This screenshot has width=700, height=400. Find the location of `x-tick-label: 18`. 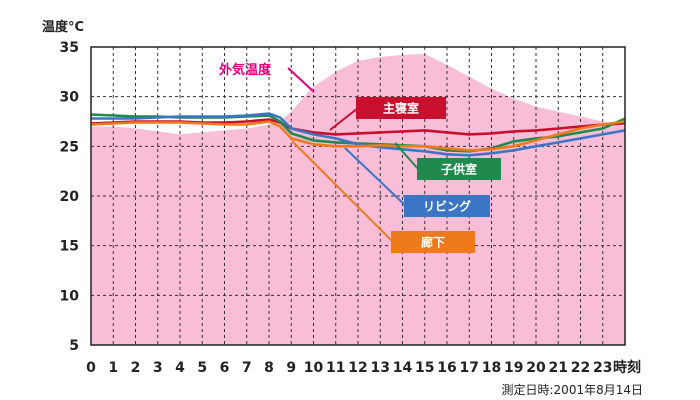

x-tick-label: 18 is located at coordinates (491, 368).